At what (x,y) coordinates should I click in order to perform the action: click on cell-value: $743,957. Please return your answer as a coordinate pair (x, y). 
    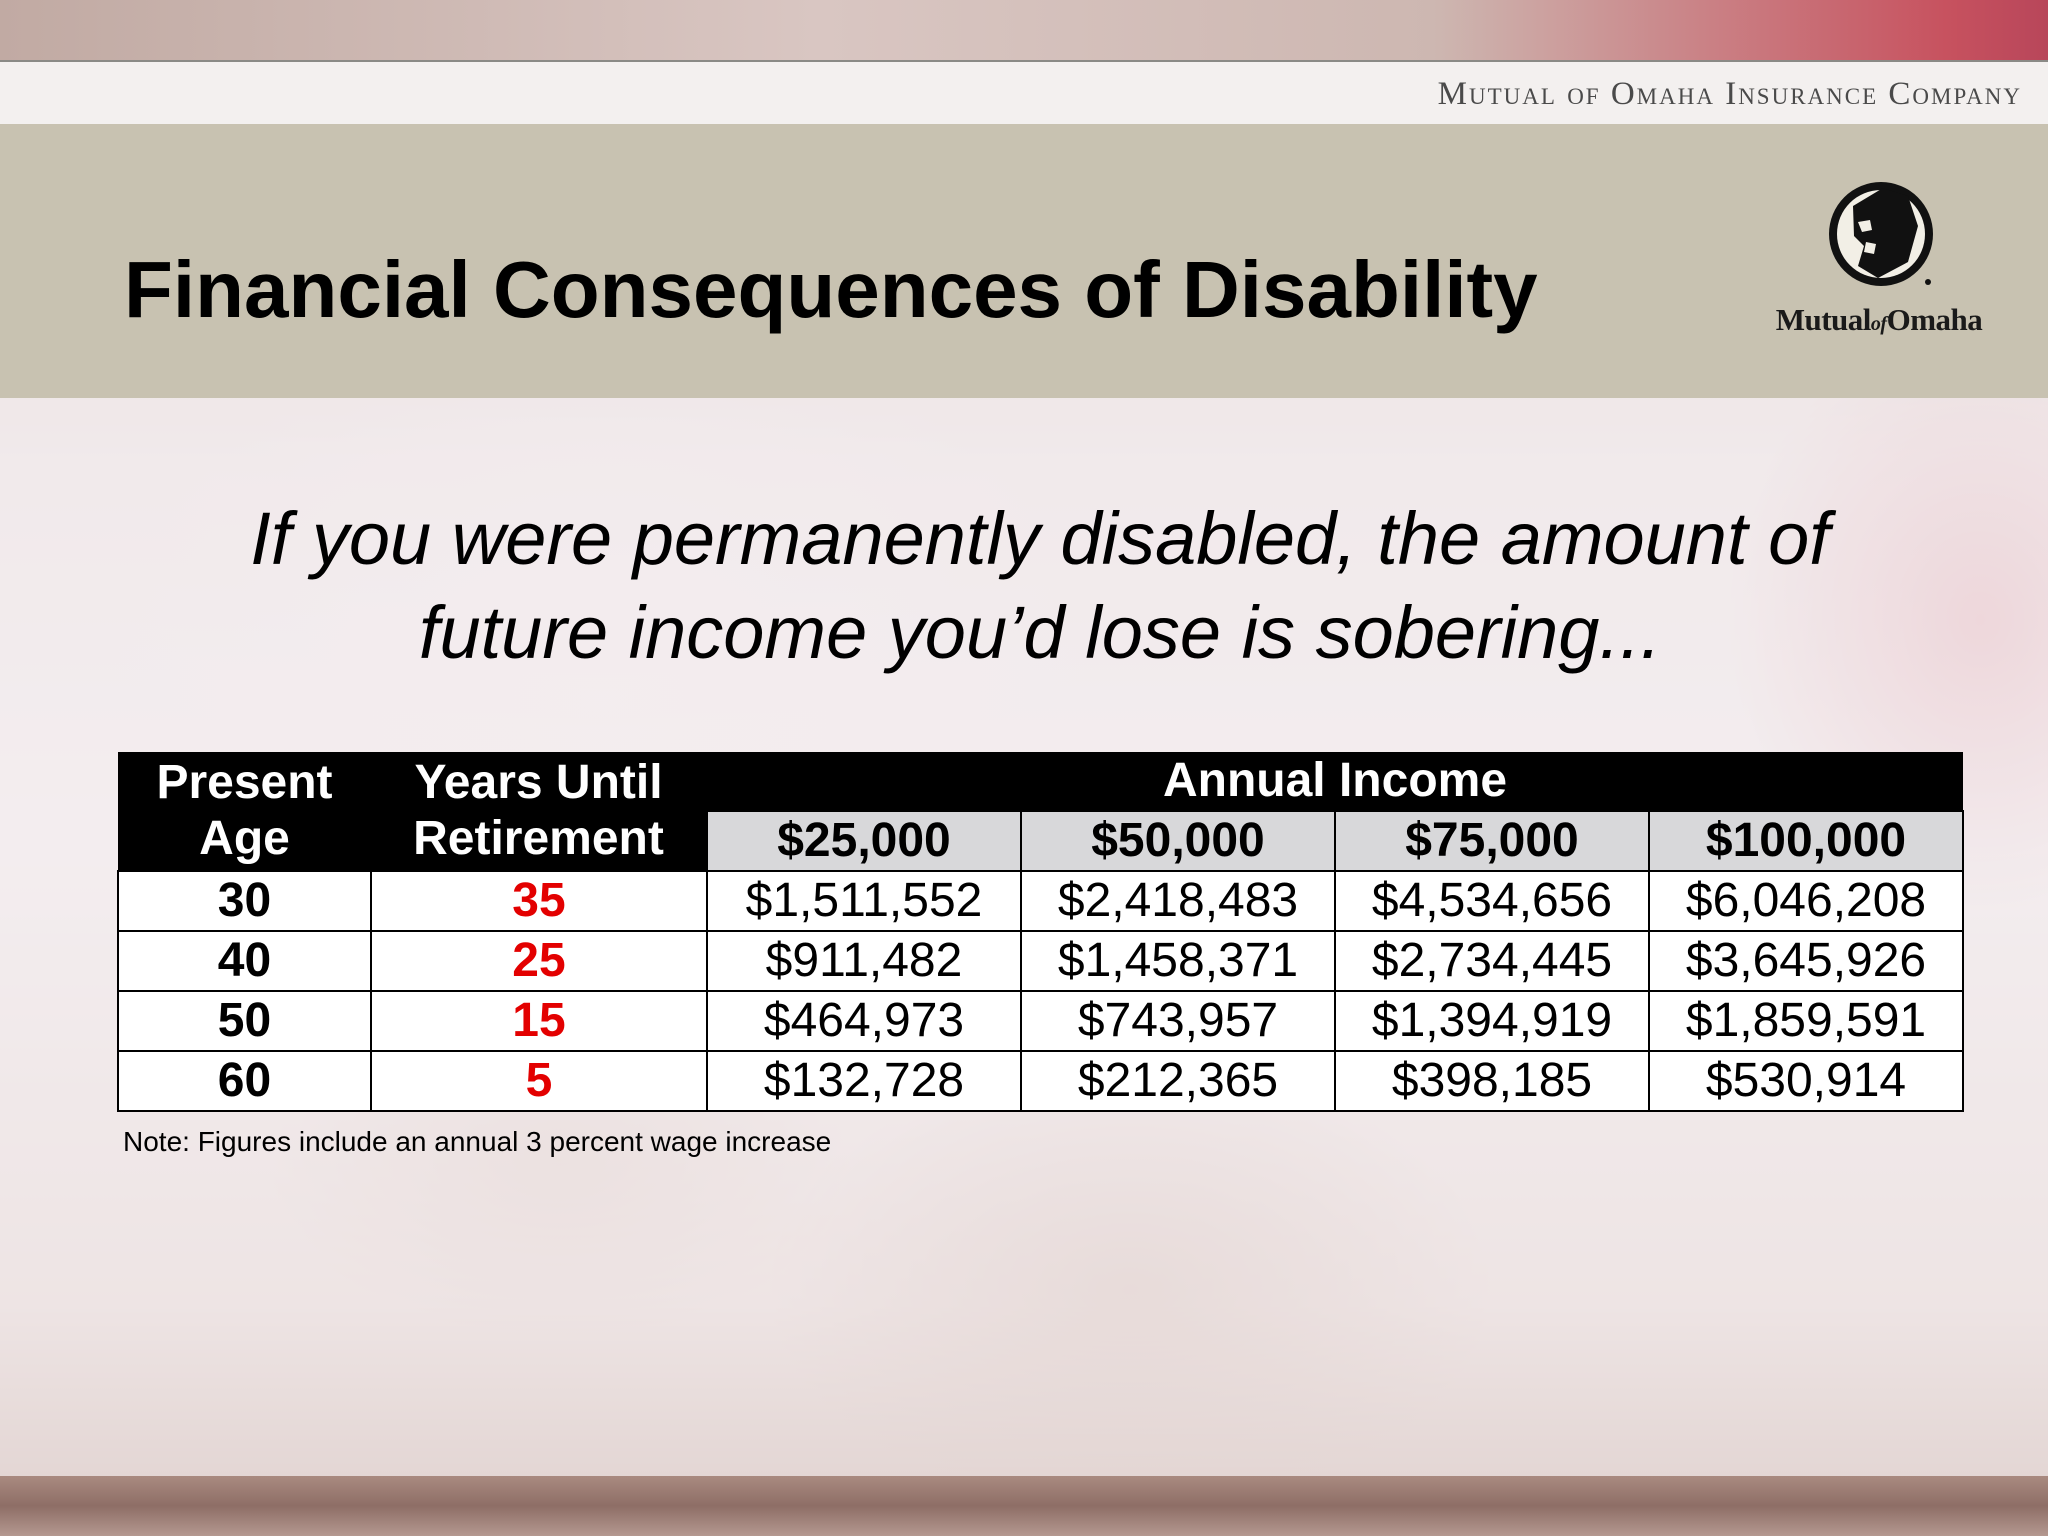
    Looking at the image, I should click on (1178, 1021).